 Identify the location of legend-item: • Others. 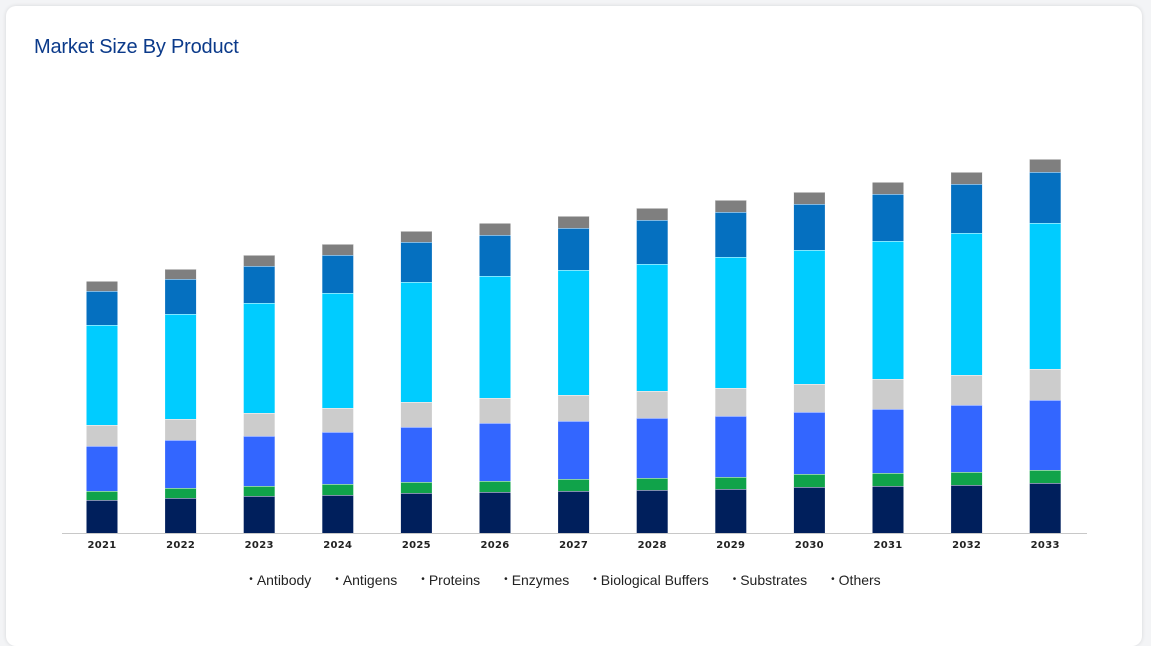
(856, 580).